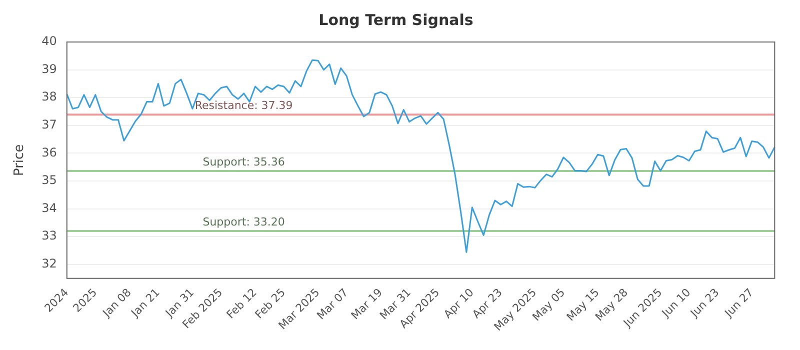 This screenshot has width=800, height=350. What do you see at coordinates (243, 105) in the screenshot?
I see `ref-line-label: Resistance: 37.39` at bounding box center [243, 105].